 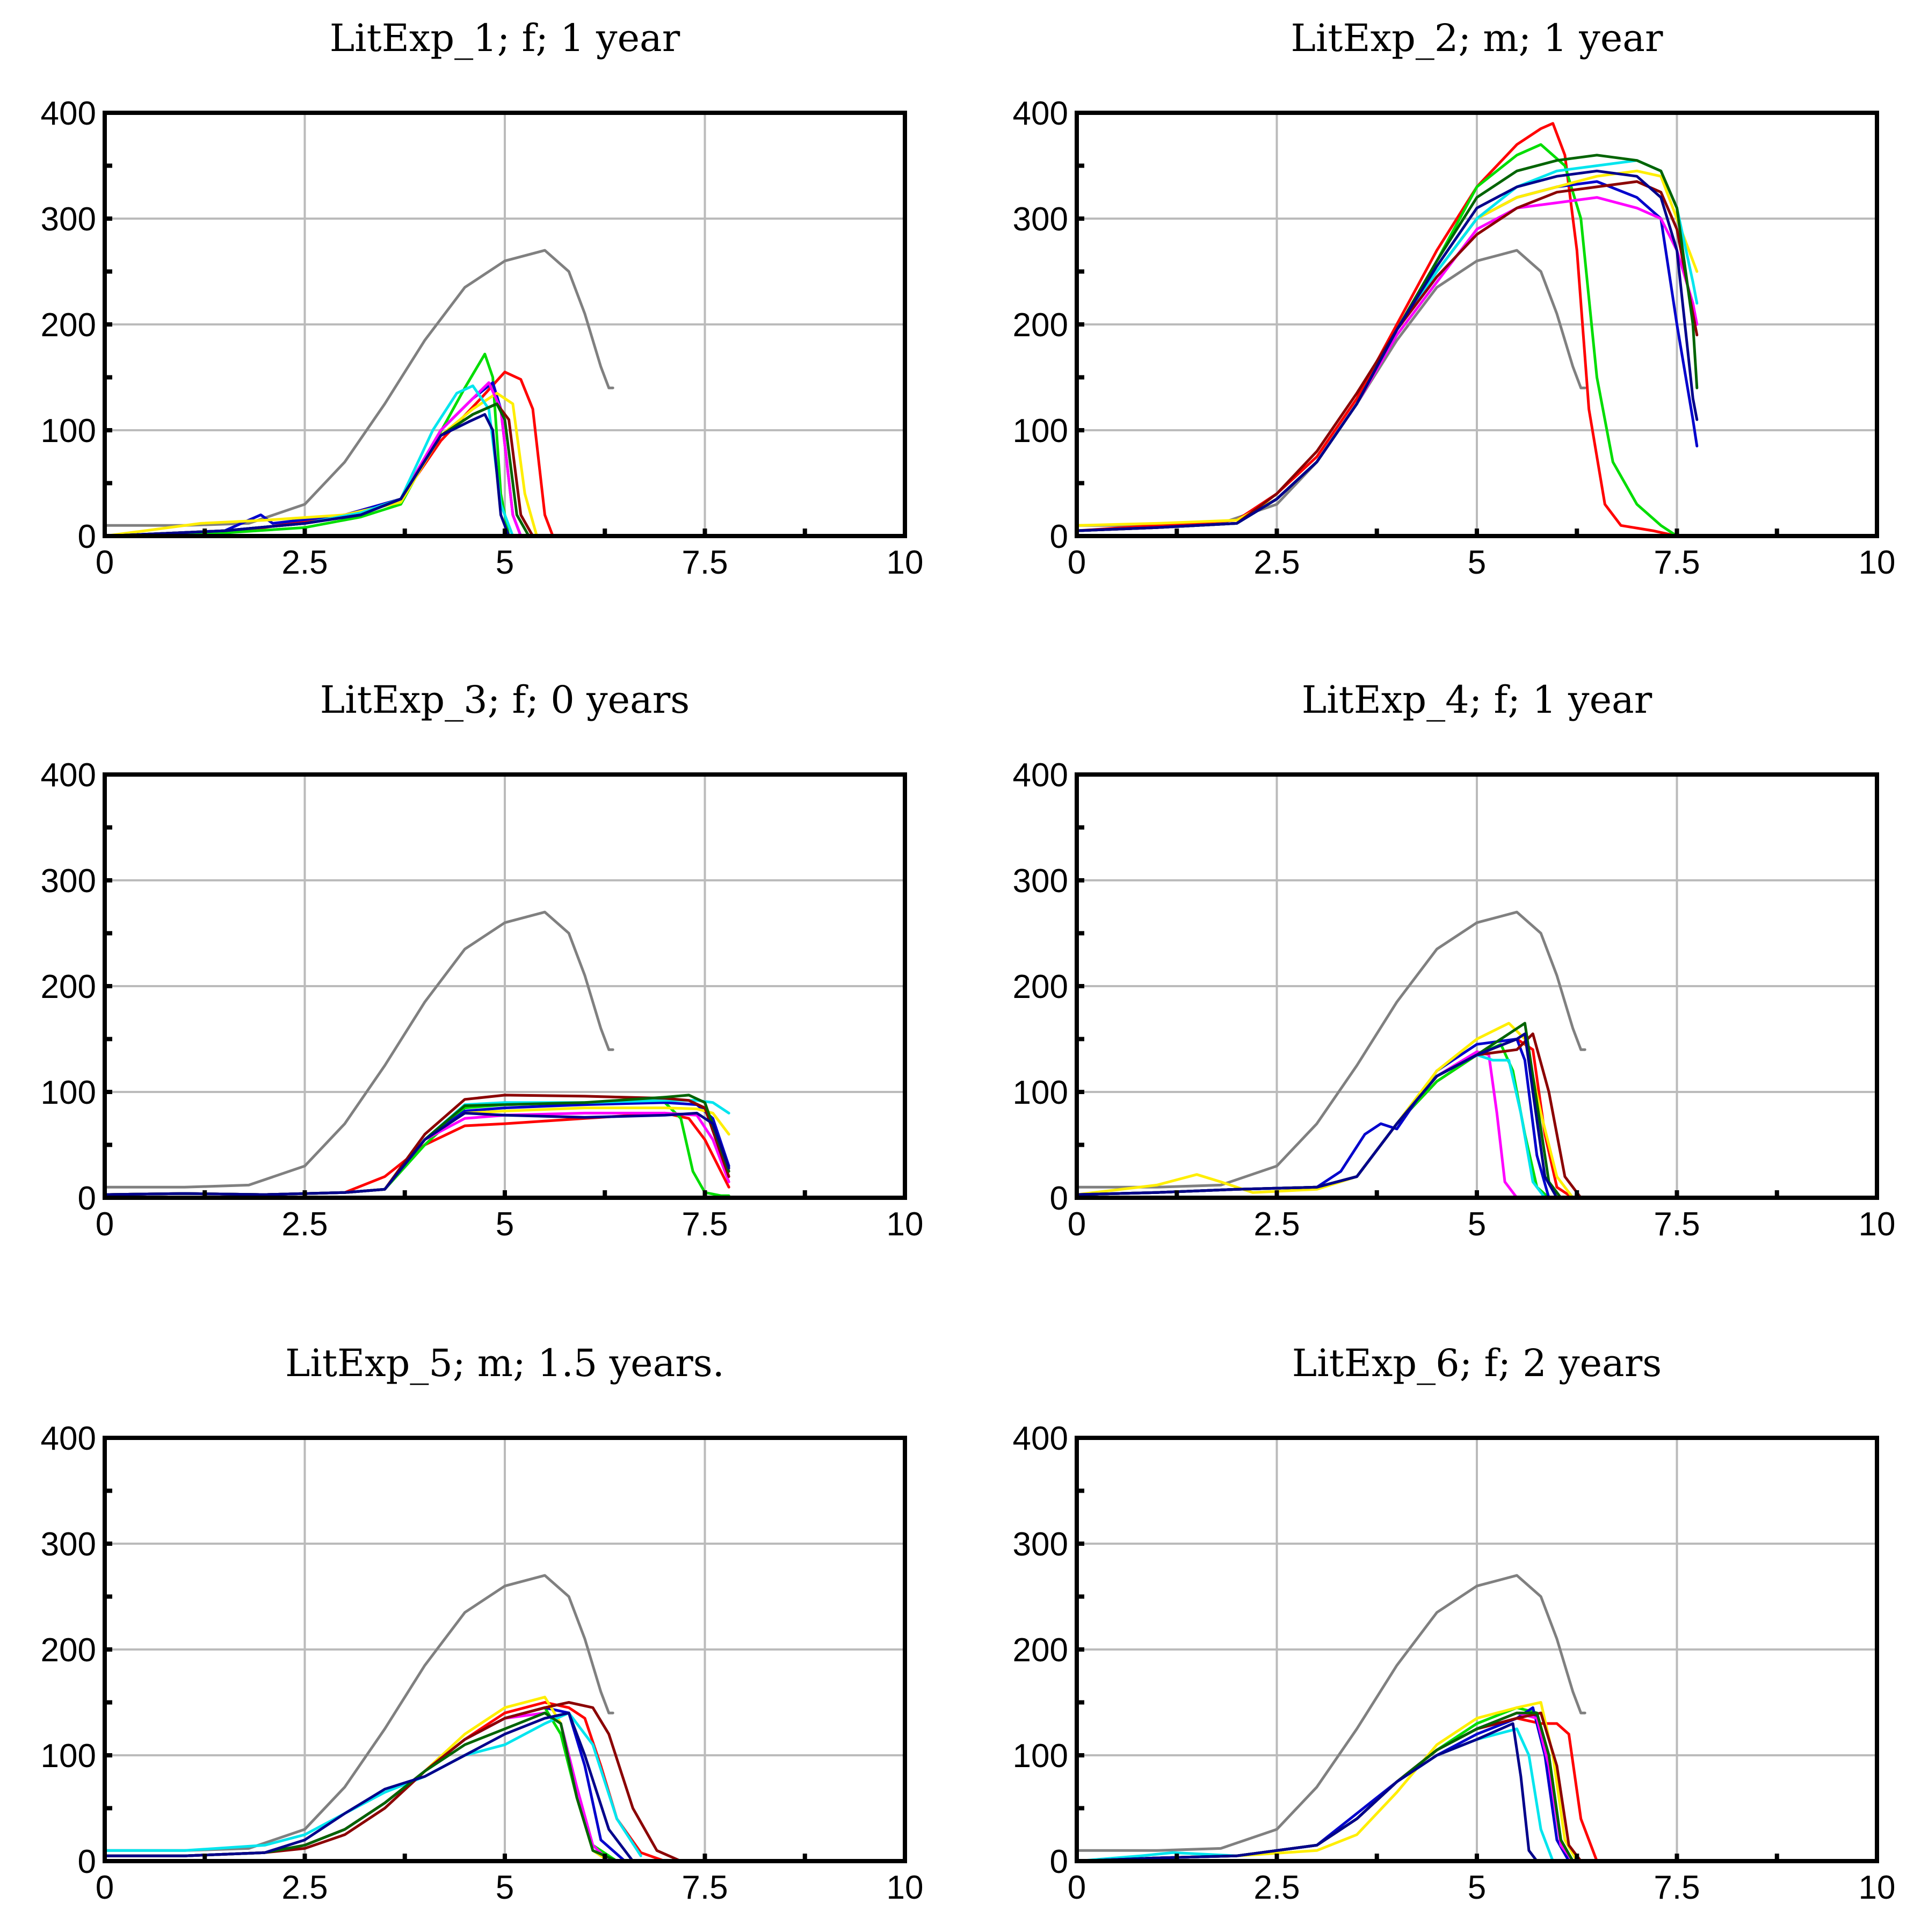 I want to click on series-line-darkgreen, so click(x=362, y=1786).